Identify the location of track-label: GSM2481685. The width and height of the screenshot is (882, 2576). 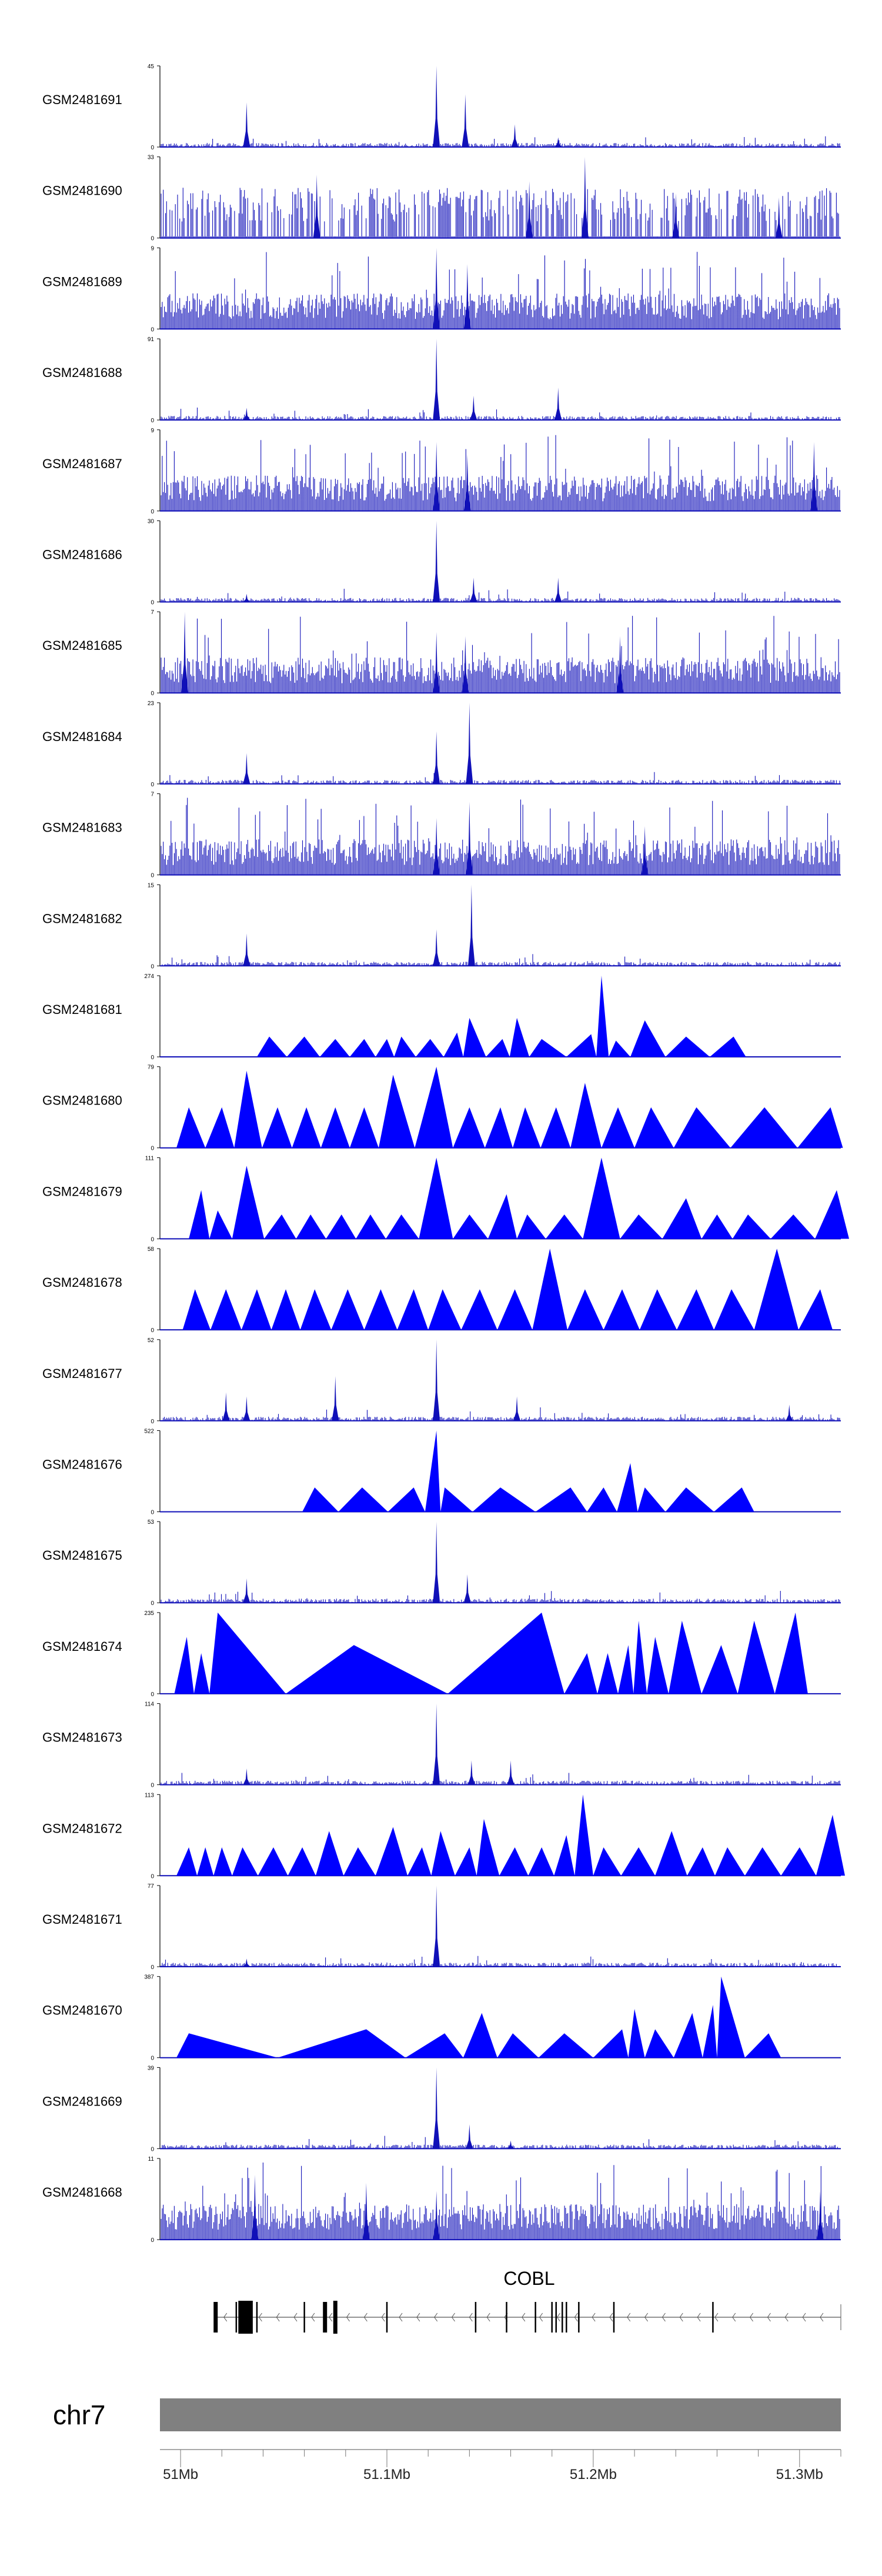
(82, 645).